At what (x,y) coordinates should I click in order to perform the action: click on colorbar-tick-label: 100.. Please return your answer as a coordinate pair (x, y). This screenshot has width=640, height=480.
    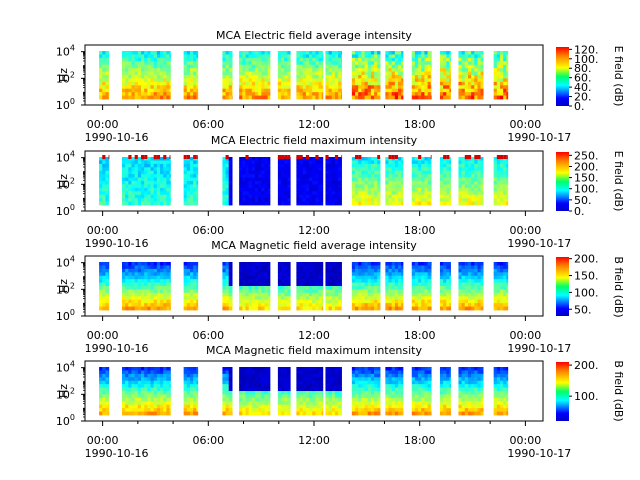
    Looking at the image, I should click on (586, 189).